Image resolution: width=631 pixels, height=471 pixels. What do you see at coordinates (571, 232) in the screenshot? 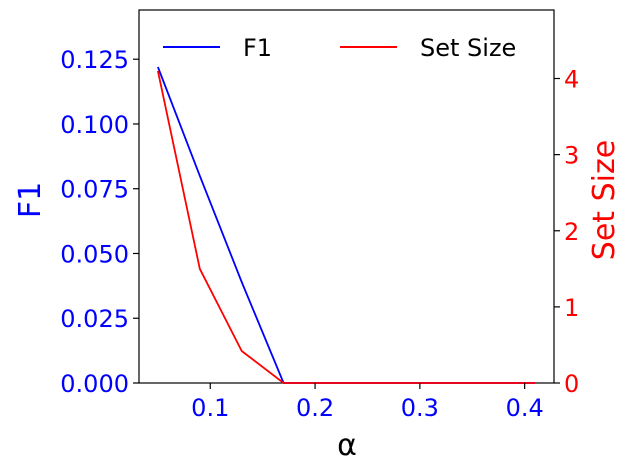
I see `y-right-tick-label: 2` at bounding box center [571, 232].